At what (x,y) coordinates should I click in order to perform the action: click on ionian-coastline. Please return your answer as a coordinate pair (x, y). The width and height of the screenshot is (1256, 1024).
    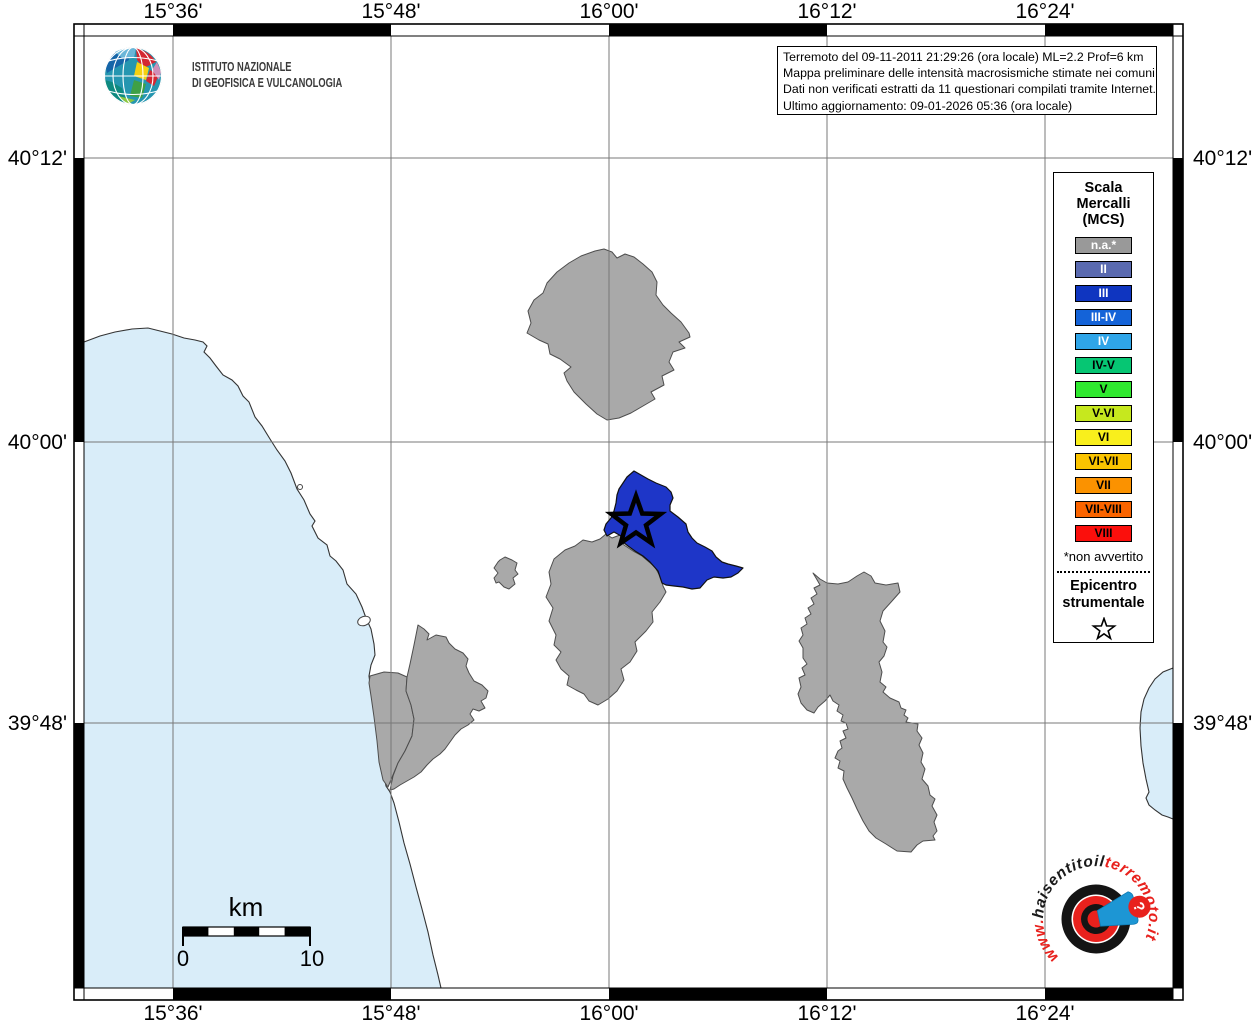
    Looking at the image, I should click on (1156, 743).